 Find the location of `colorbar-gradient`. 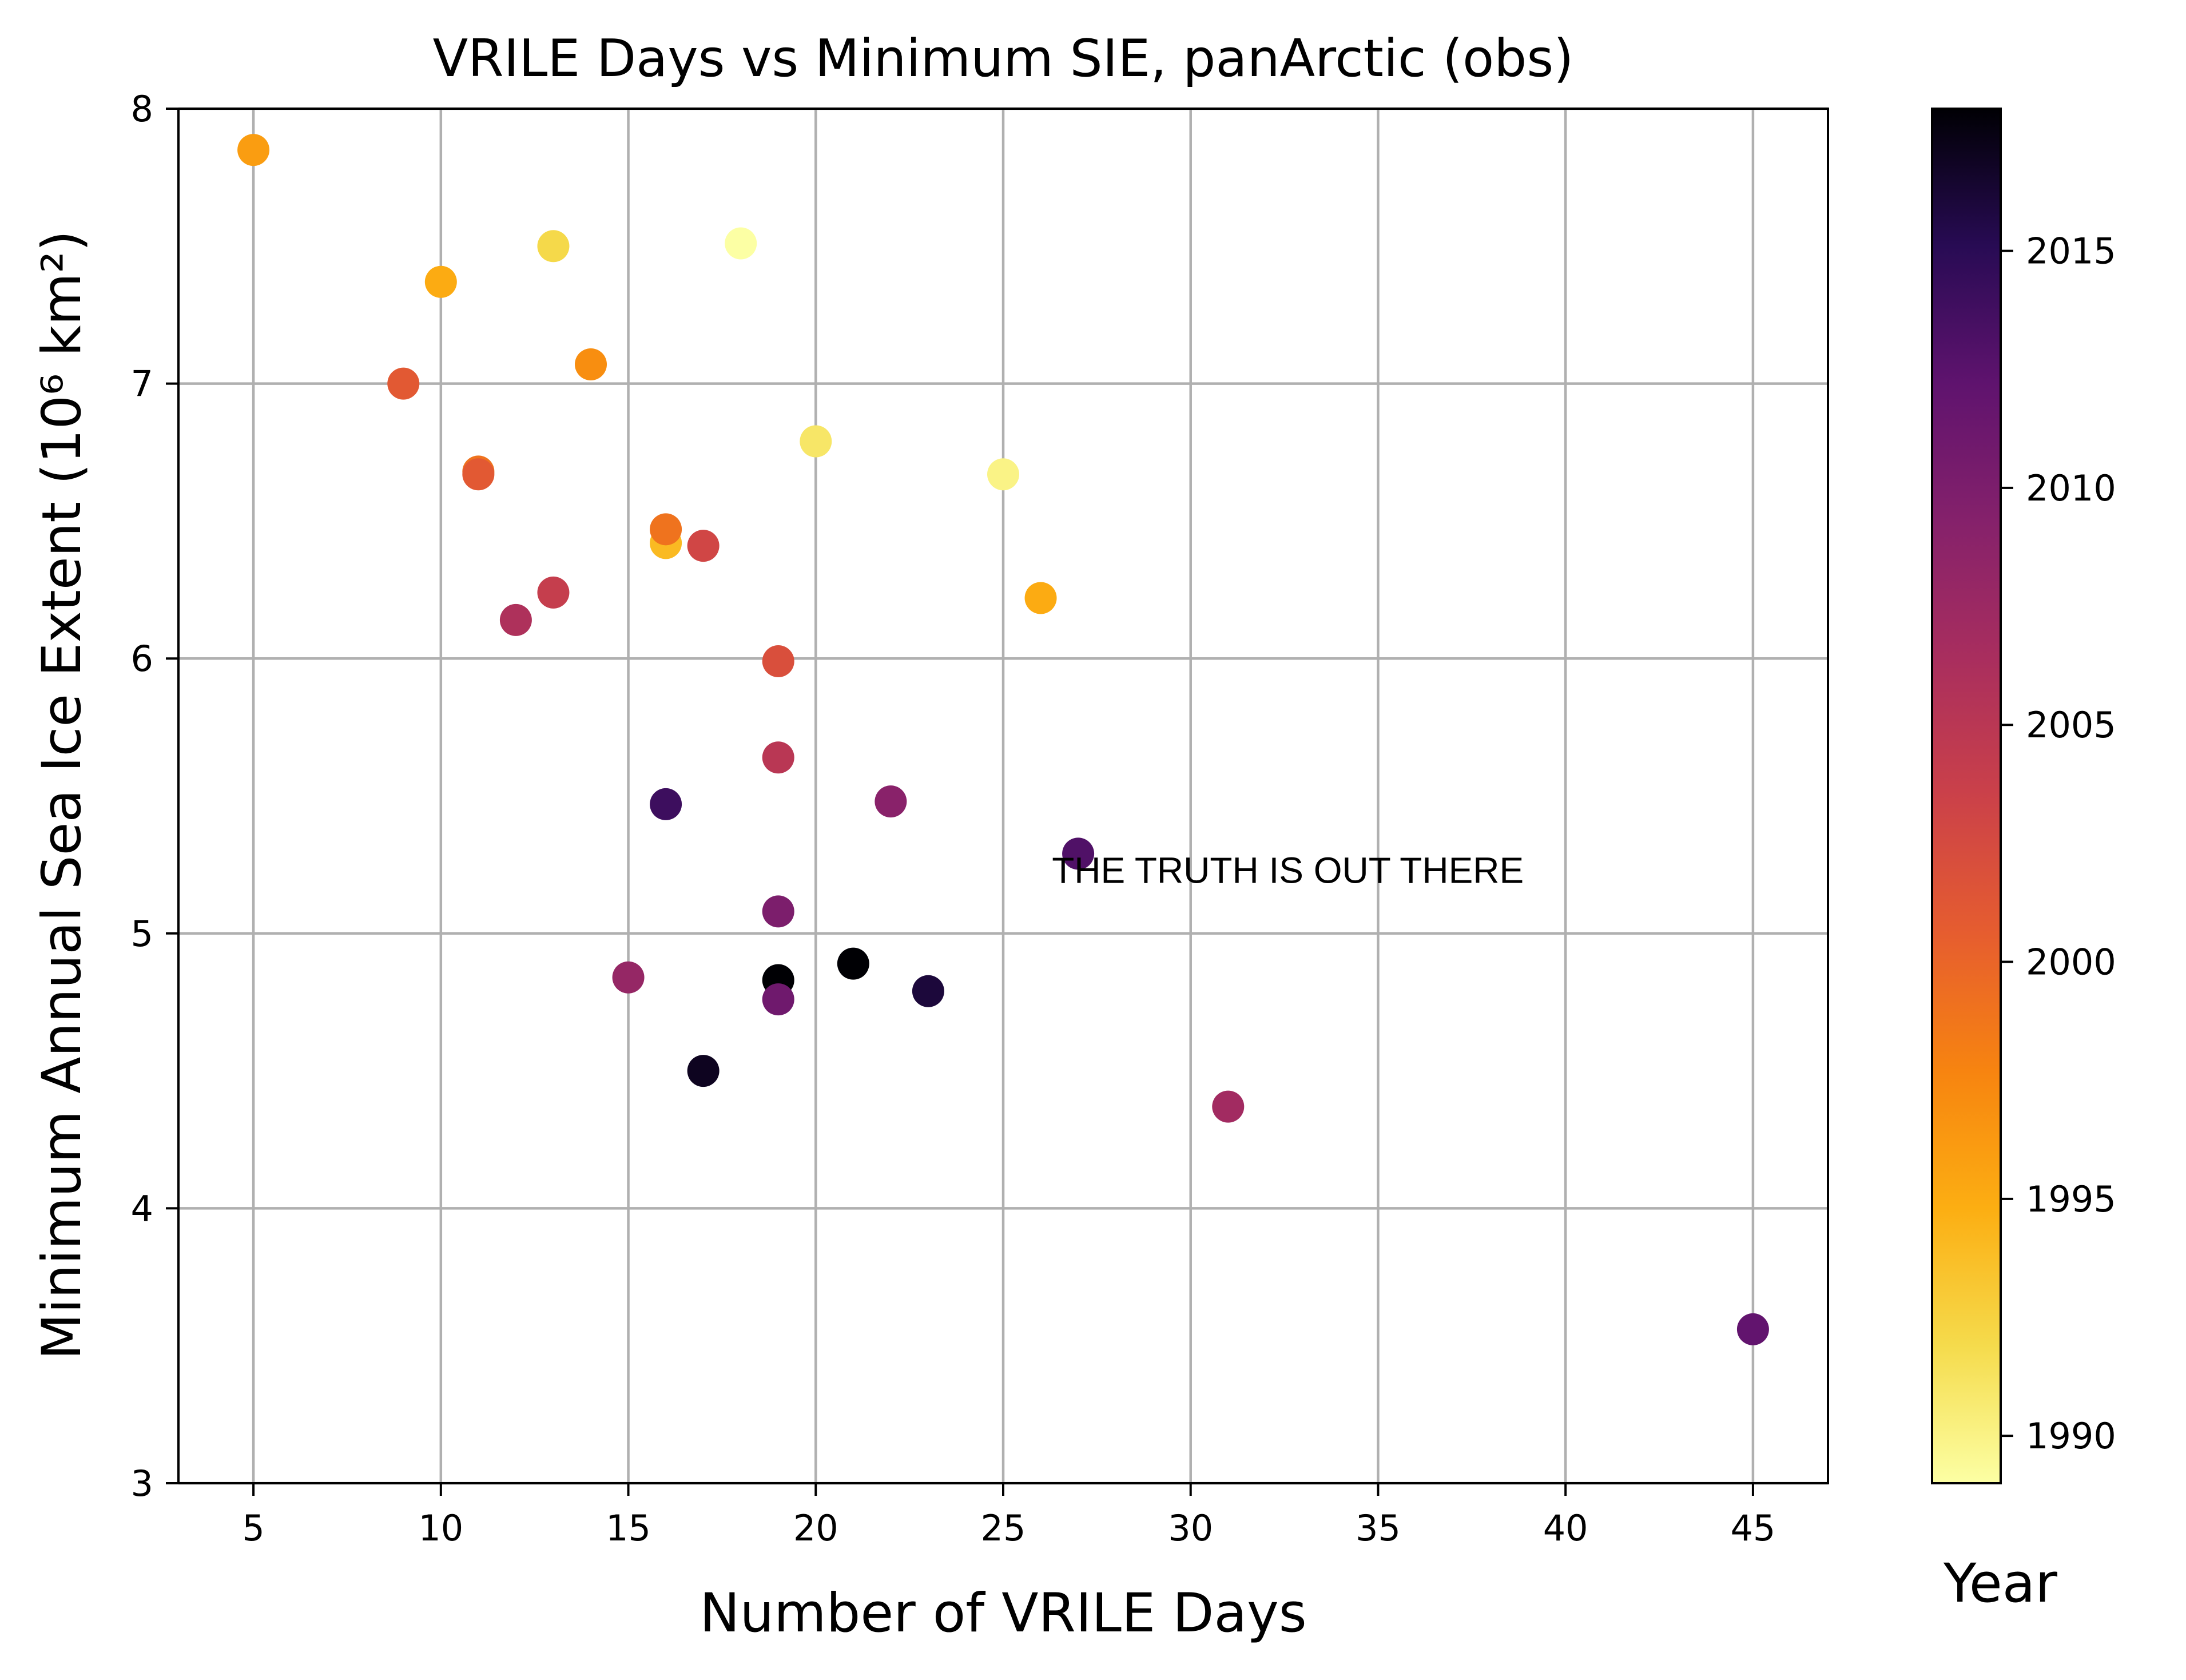

colorbar-gradient is located at coordinates (1966, 796).